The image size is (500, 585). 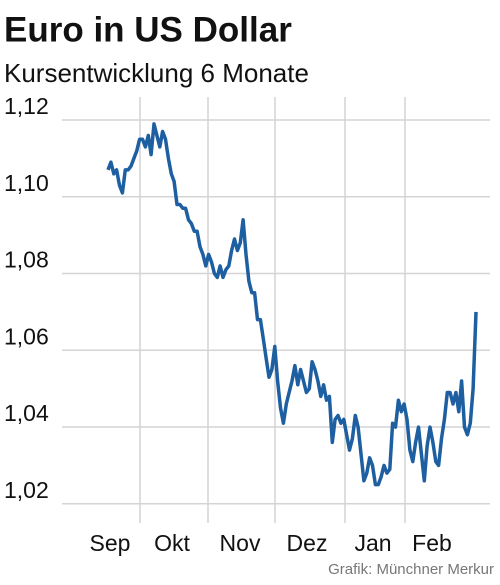 What do you see at coordinates (26, 106) in the screenshot?
I see `y-tick-label: 1,12` at bounding box center [26, 106].